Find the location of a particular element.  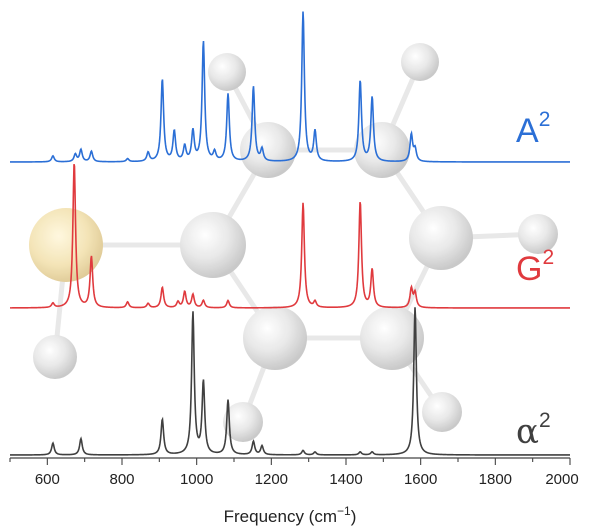

series-labels: A2 G2 α2 is located at coordinates (535, 280).